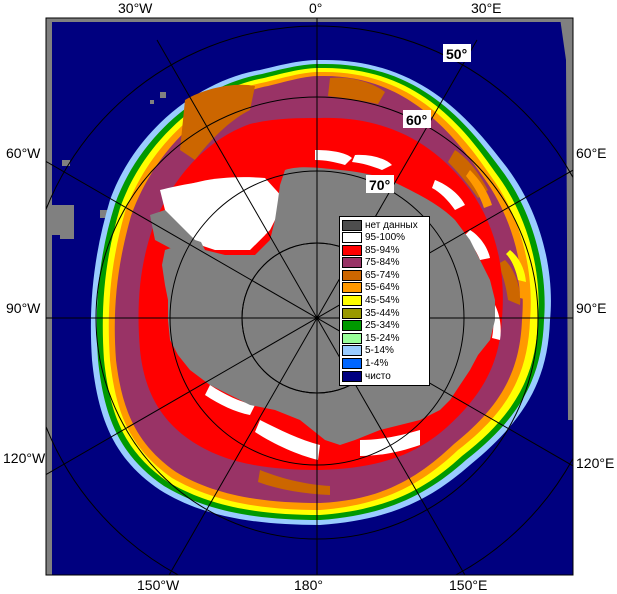 This screenshot has height=594, width=617. Describe the element at coordinates (595, 463) in the screenshot. I see `lon-label-120e: 120°E` at that location.